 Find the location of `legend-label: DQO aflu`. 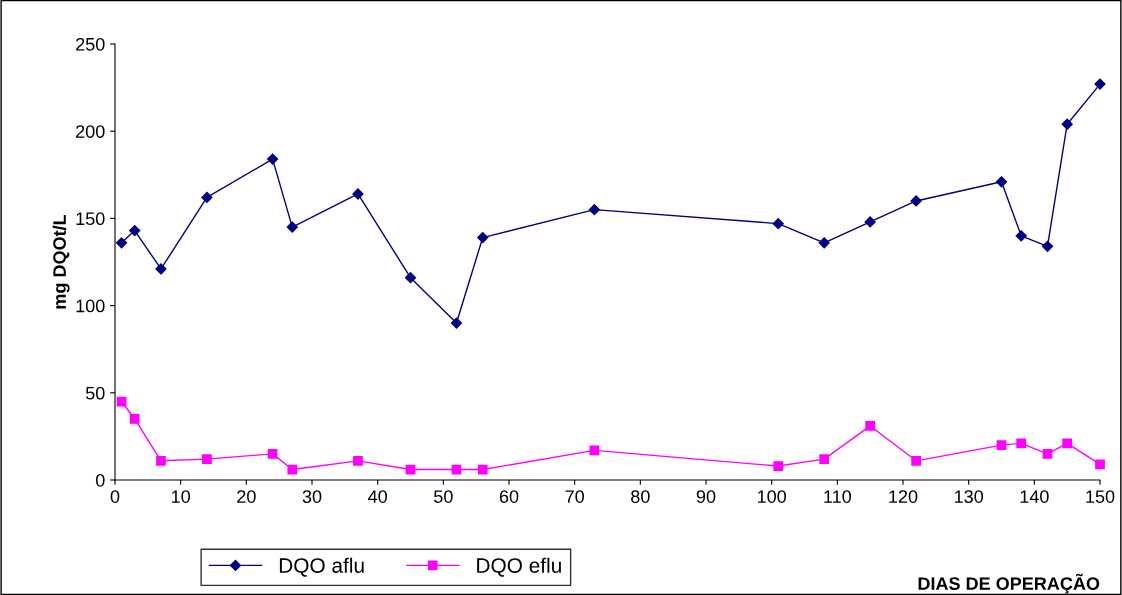

legend-label: DQO aflu is located at coordinates (321, 567).